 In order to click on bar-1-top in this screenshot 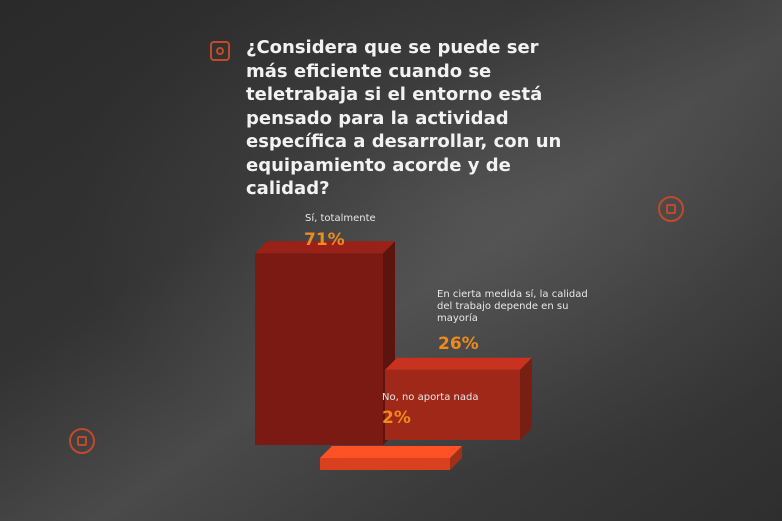, I will do `click(325, 247)`.